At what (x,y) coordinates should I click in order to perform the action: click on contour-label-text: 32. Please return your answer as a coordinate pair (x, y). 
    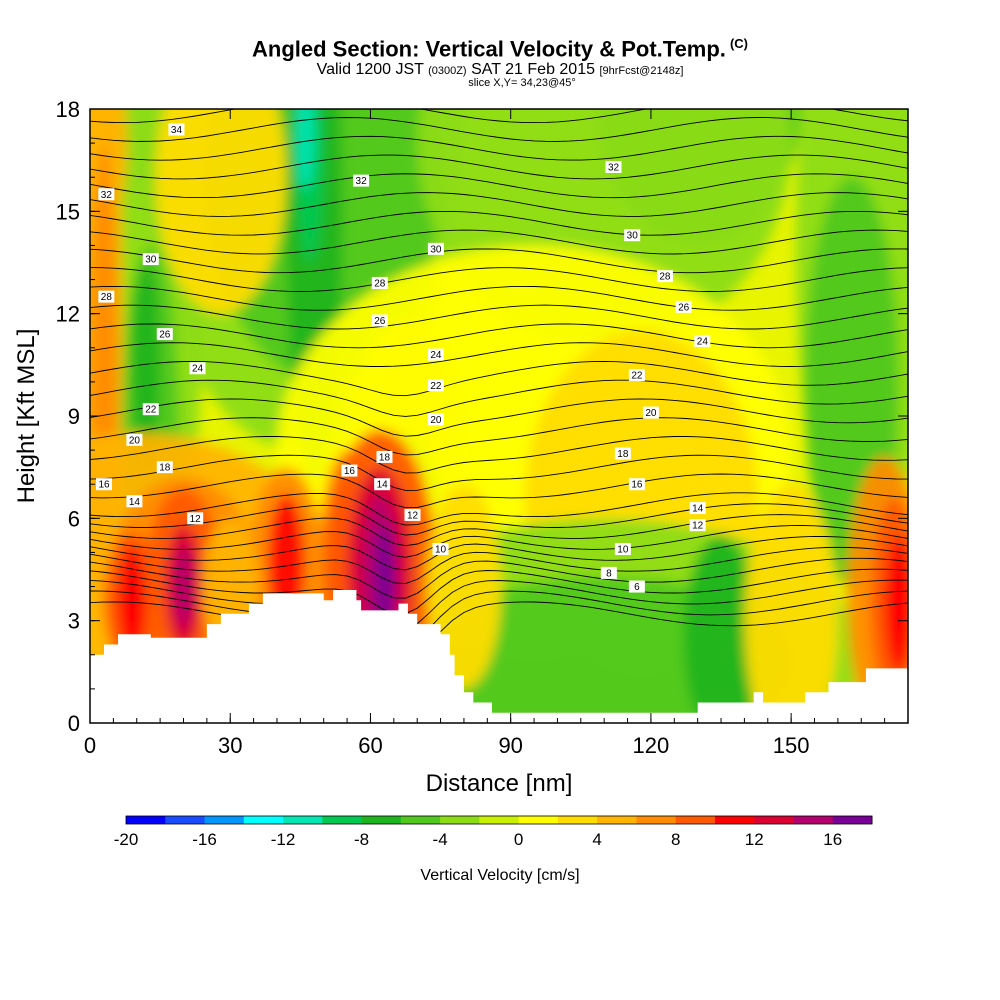
    Looking at the image, I should click on (362, 181).